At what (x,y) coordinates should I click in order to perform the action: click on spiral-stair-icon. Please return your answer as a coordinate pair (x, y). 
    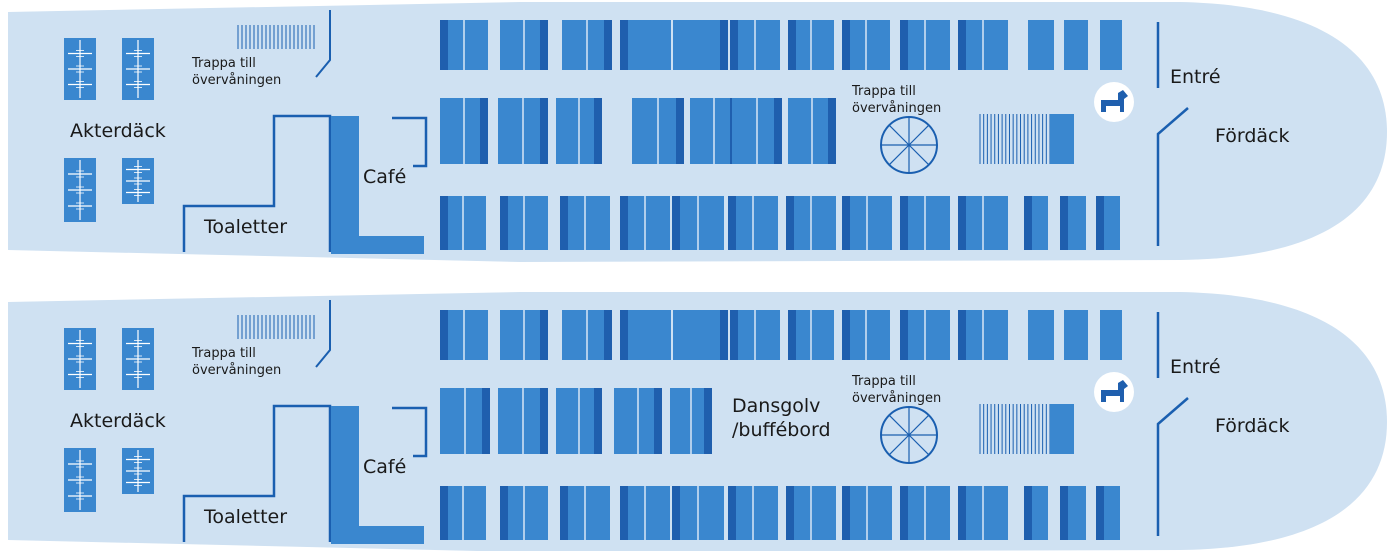
    Looking at the image, I should click on (909, 435).